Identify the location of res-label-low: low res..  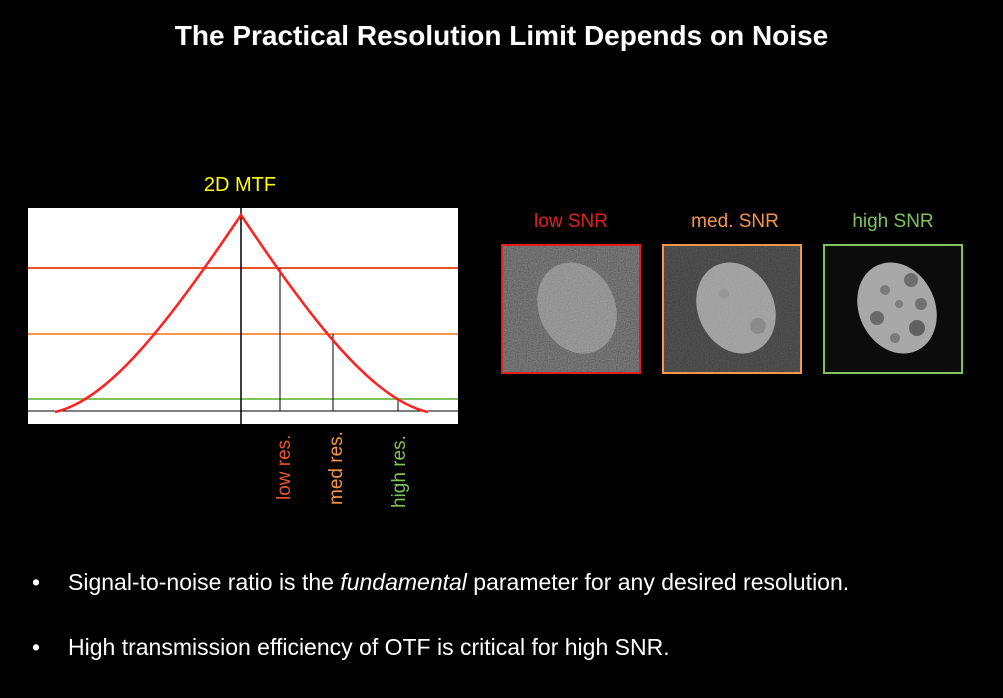
(284, 467).